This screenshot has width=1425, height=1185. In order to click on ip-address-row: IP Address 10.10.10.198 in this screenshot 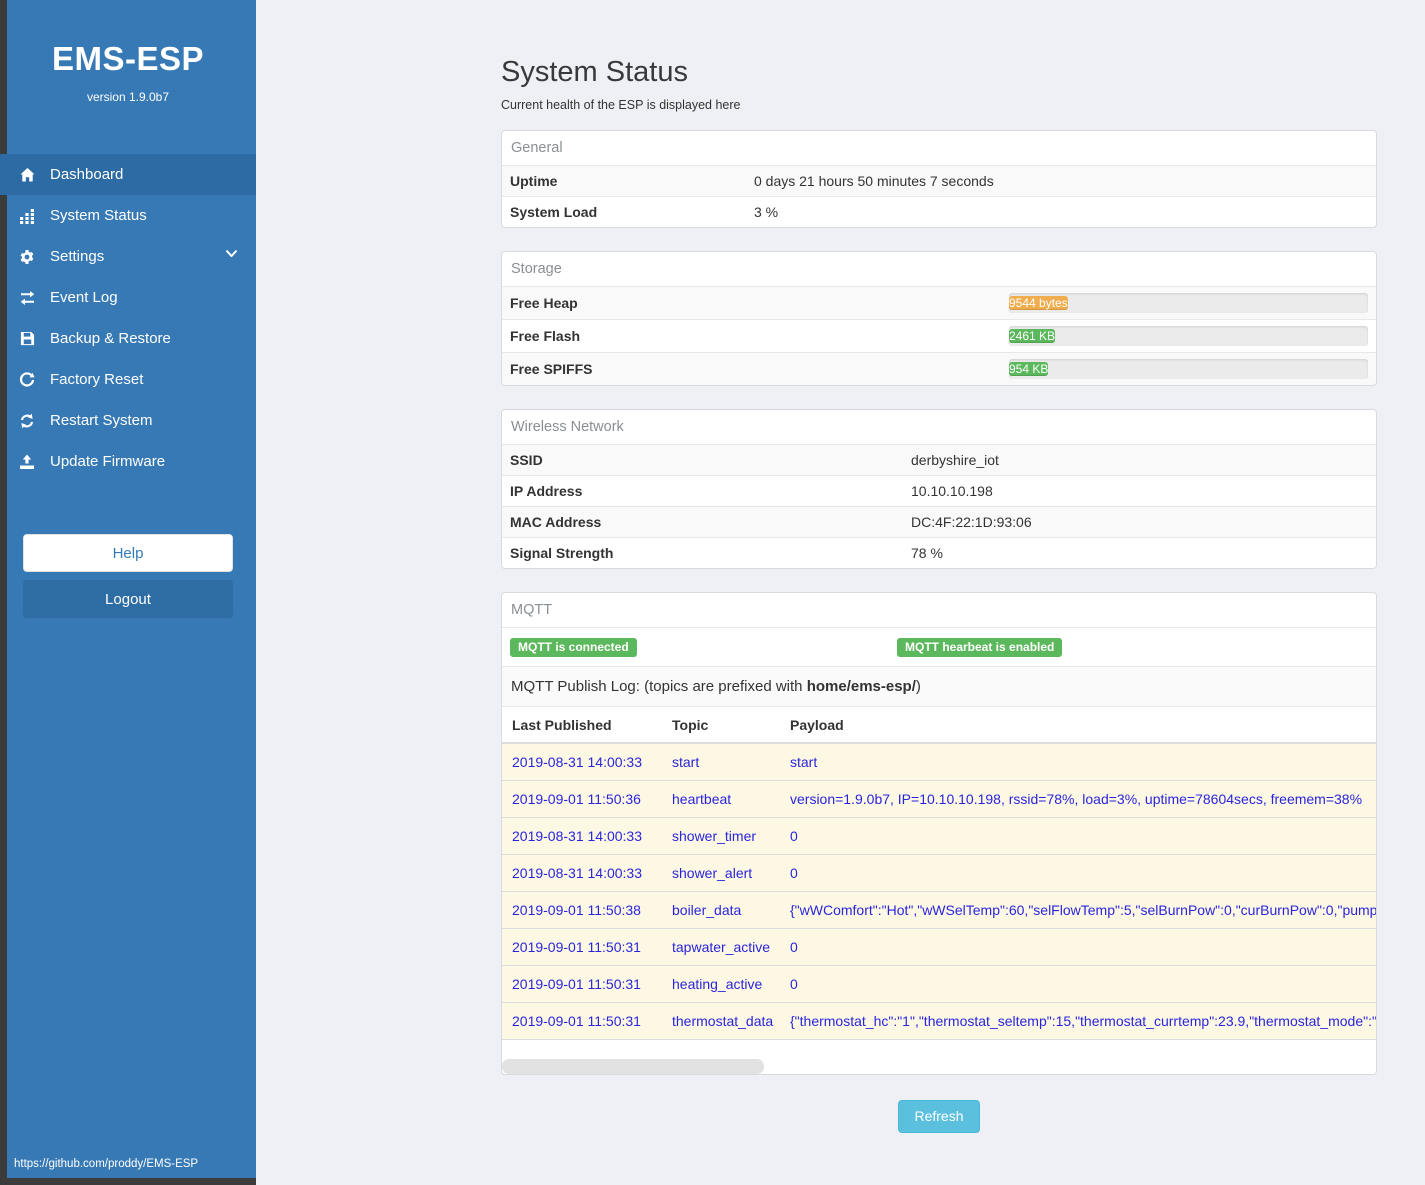, I will do `click(939, 490)`.